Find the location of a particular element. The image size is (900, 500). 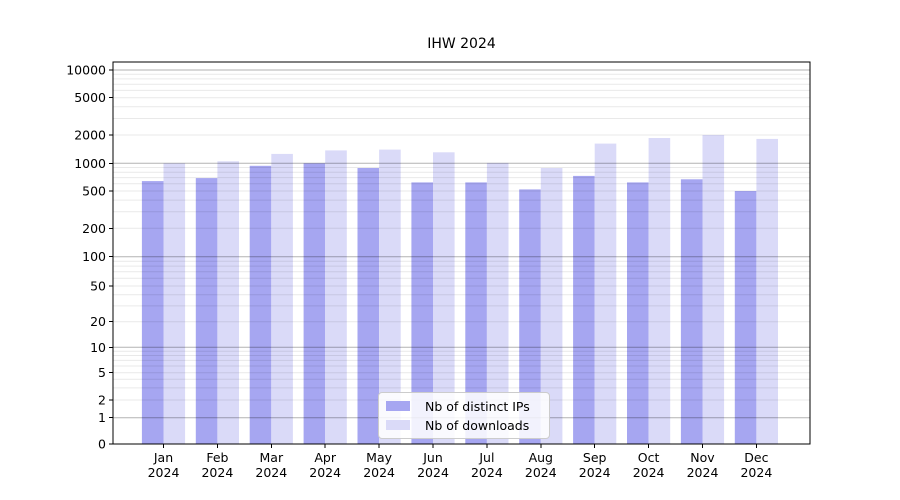

x-tick-label: Nov is located at coordinates (702, 457).